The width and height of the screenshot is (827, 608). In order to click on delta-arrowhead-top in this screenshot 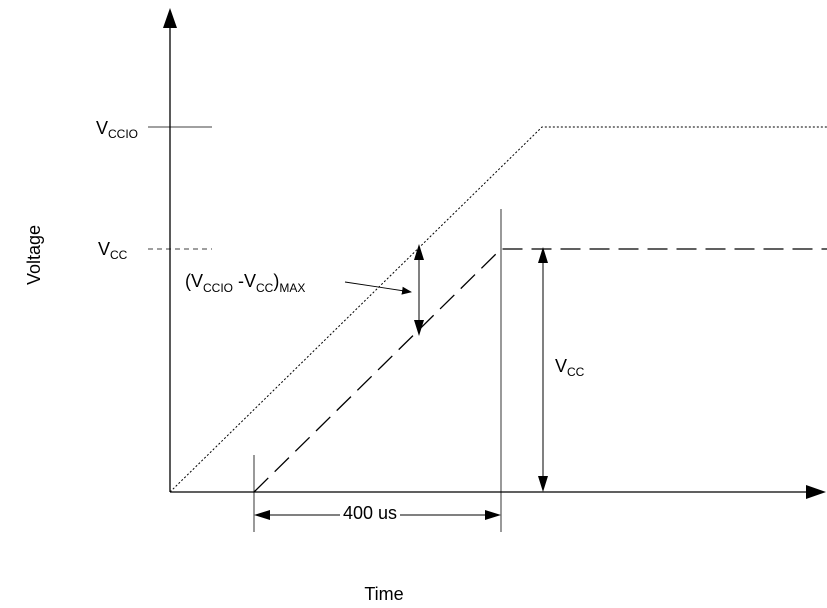, I will do `click(419, 252)`.